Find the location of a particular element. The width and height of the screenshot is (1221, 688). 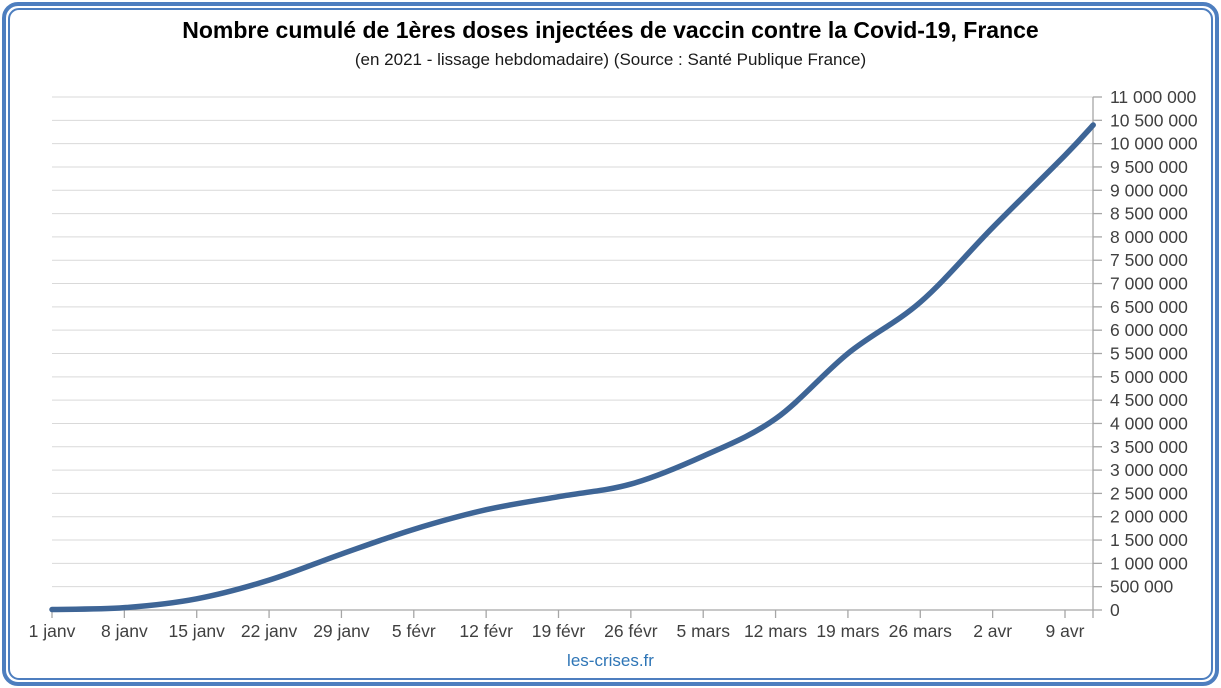

y-tick-label: 3 000 000 is located at coordinates (1149, 470).